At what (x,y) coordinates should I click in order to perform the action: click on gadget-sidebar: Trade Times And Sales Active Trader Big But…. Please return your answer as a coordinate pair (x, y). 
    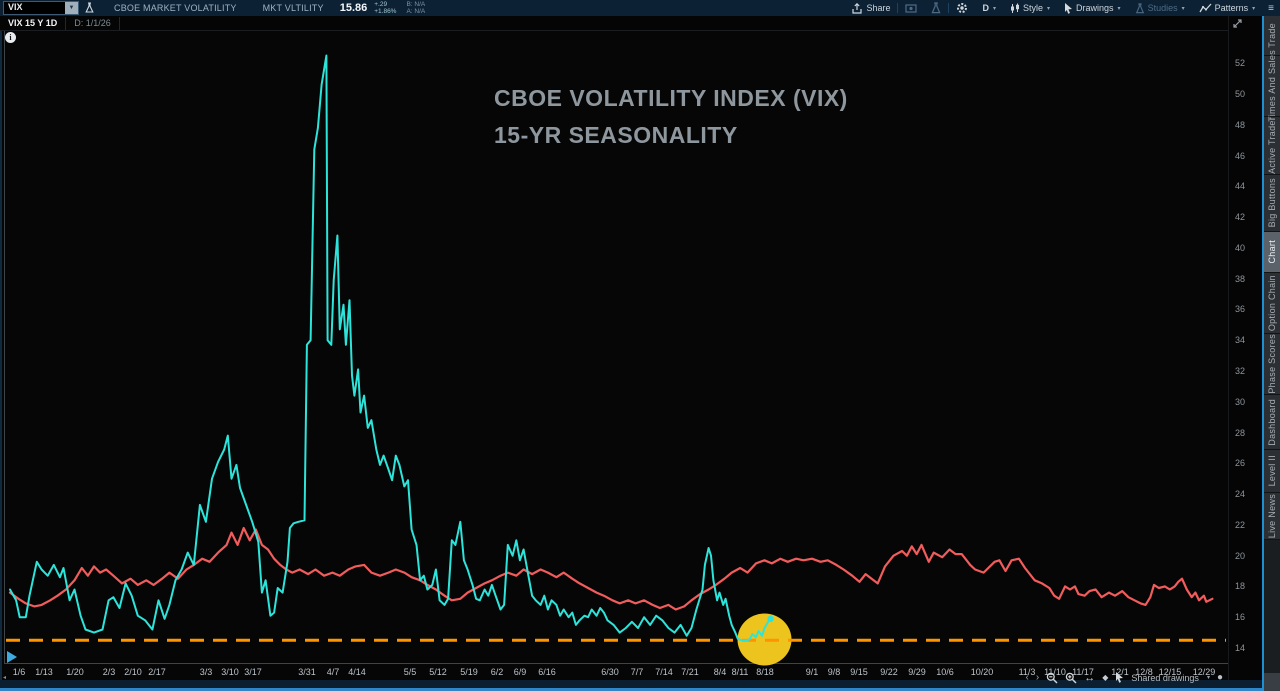
    Looking at the image, I should click on (1271, 353).